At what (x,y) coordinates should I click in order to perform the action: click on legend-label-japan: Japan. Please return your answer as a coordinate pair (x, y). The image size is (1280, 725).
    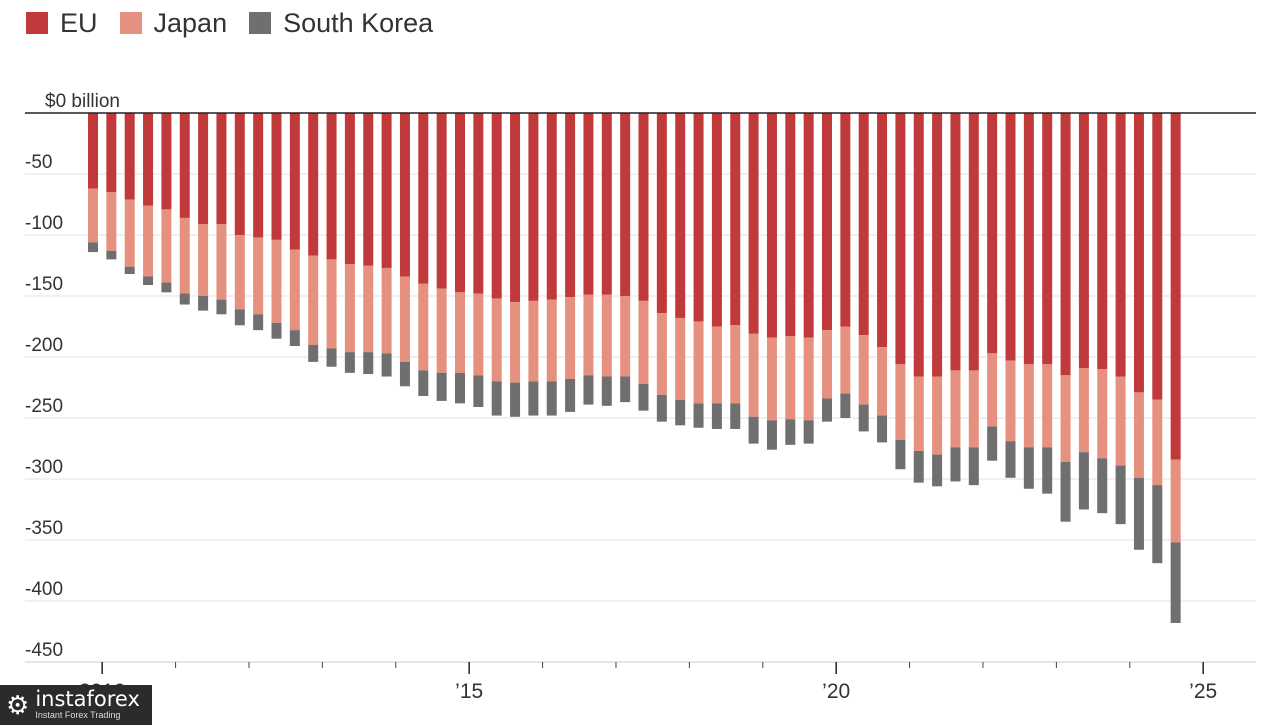
    Looking at the image, I should click on (190, 22).